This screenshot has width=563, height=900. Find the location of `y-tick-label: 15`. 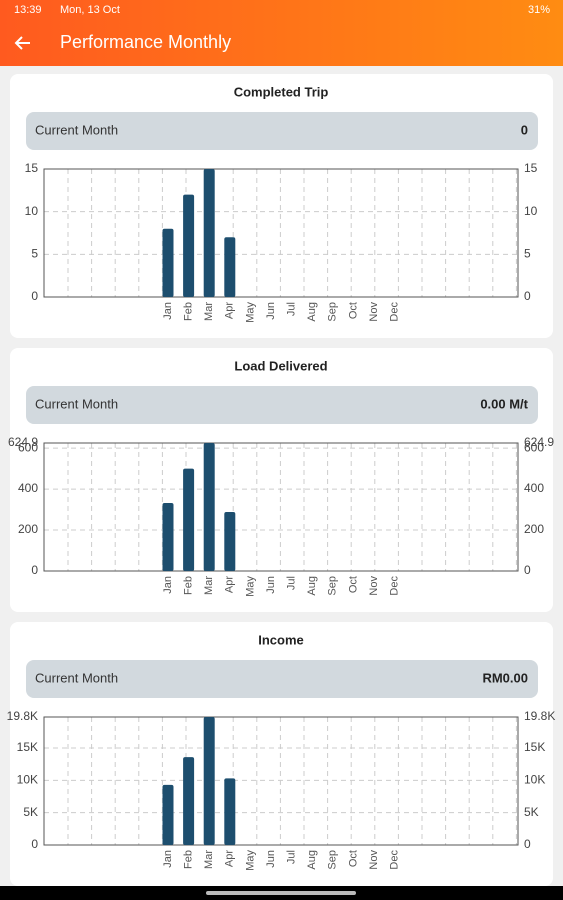

y-tick-label: 15 is located at coordinates (32, 168).